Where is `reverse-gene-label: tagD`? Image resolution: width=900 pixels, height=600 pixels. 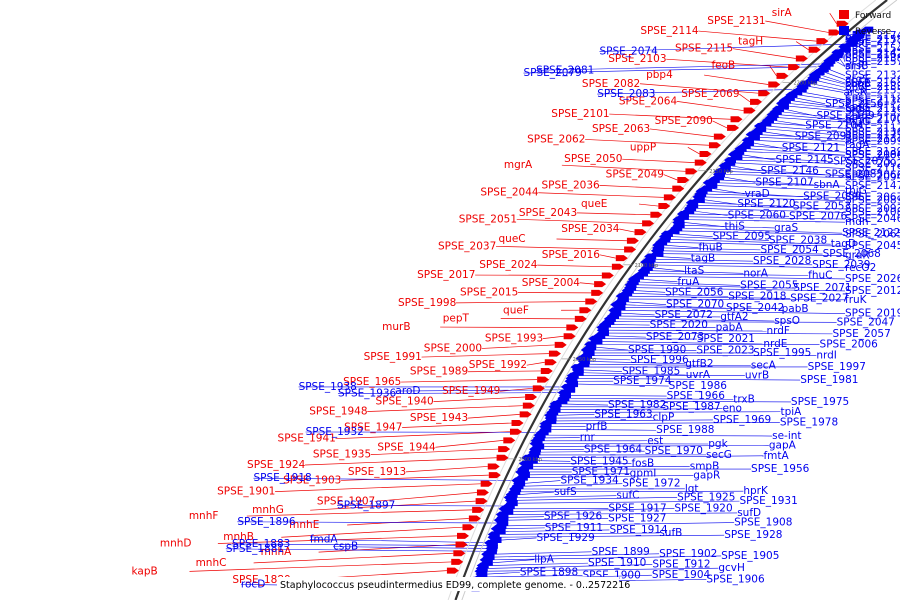 reverse-gene-label: tagD is located at coordinates (843, 244).